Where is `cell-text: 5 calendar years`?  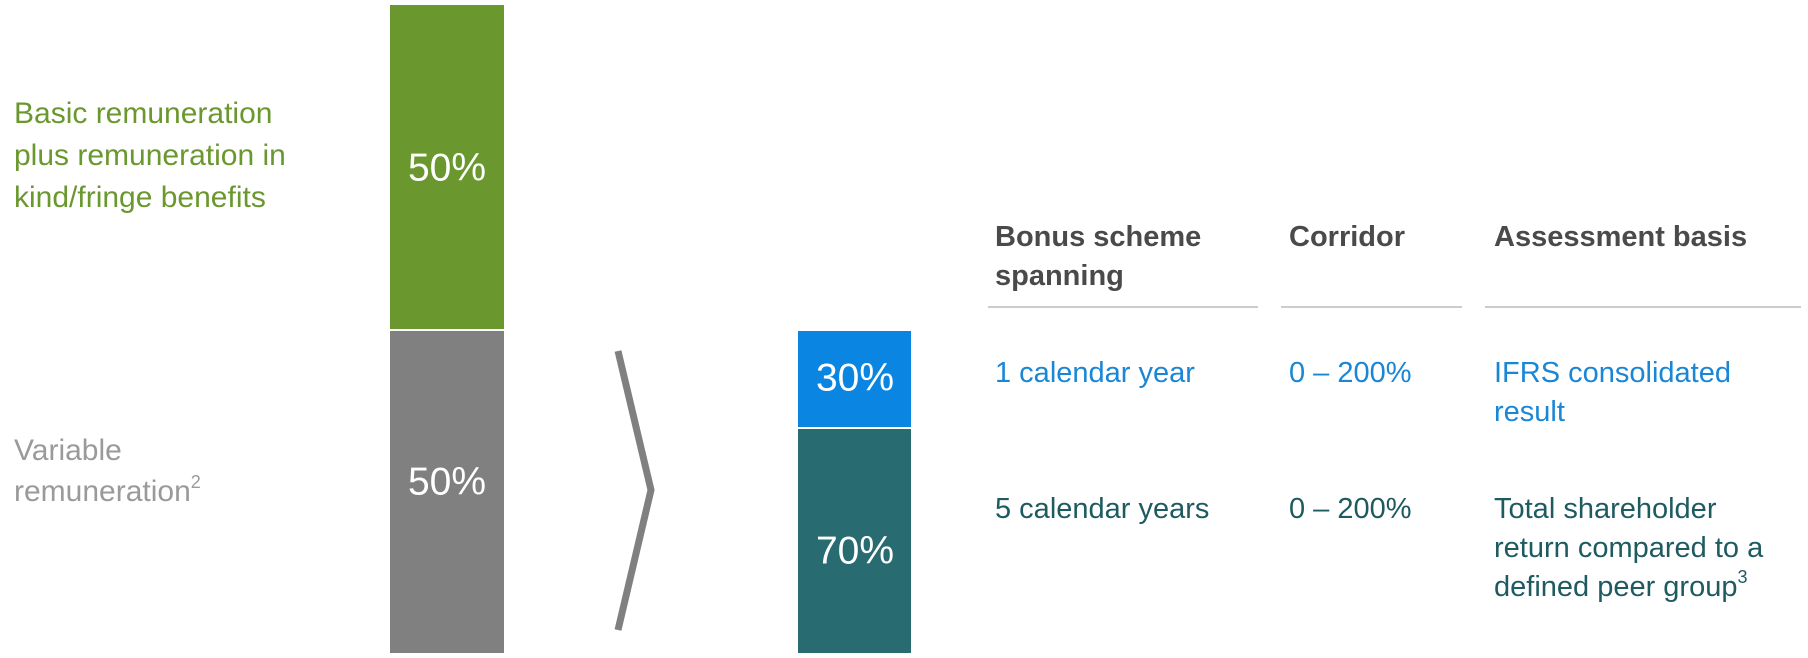 cell-text: 5 calendar years is located at coordinates (1102, 509).